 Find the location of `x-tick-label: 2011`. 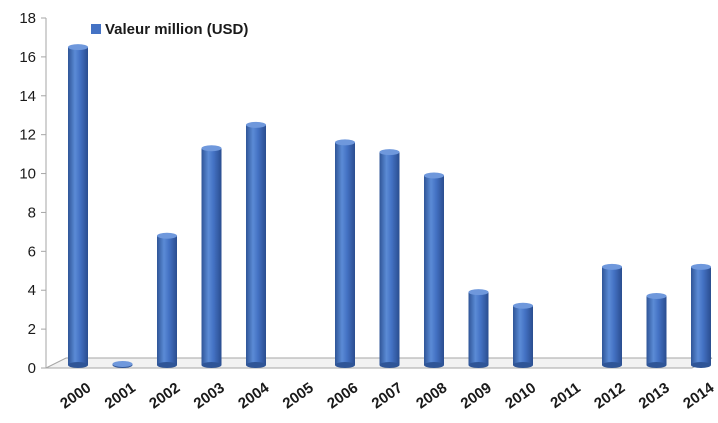

x-tick-label: 2011 is located at coordinates (565, 395).